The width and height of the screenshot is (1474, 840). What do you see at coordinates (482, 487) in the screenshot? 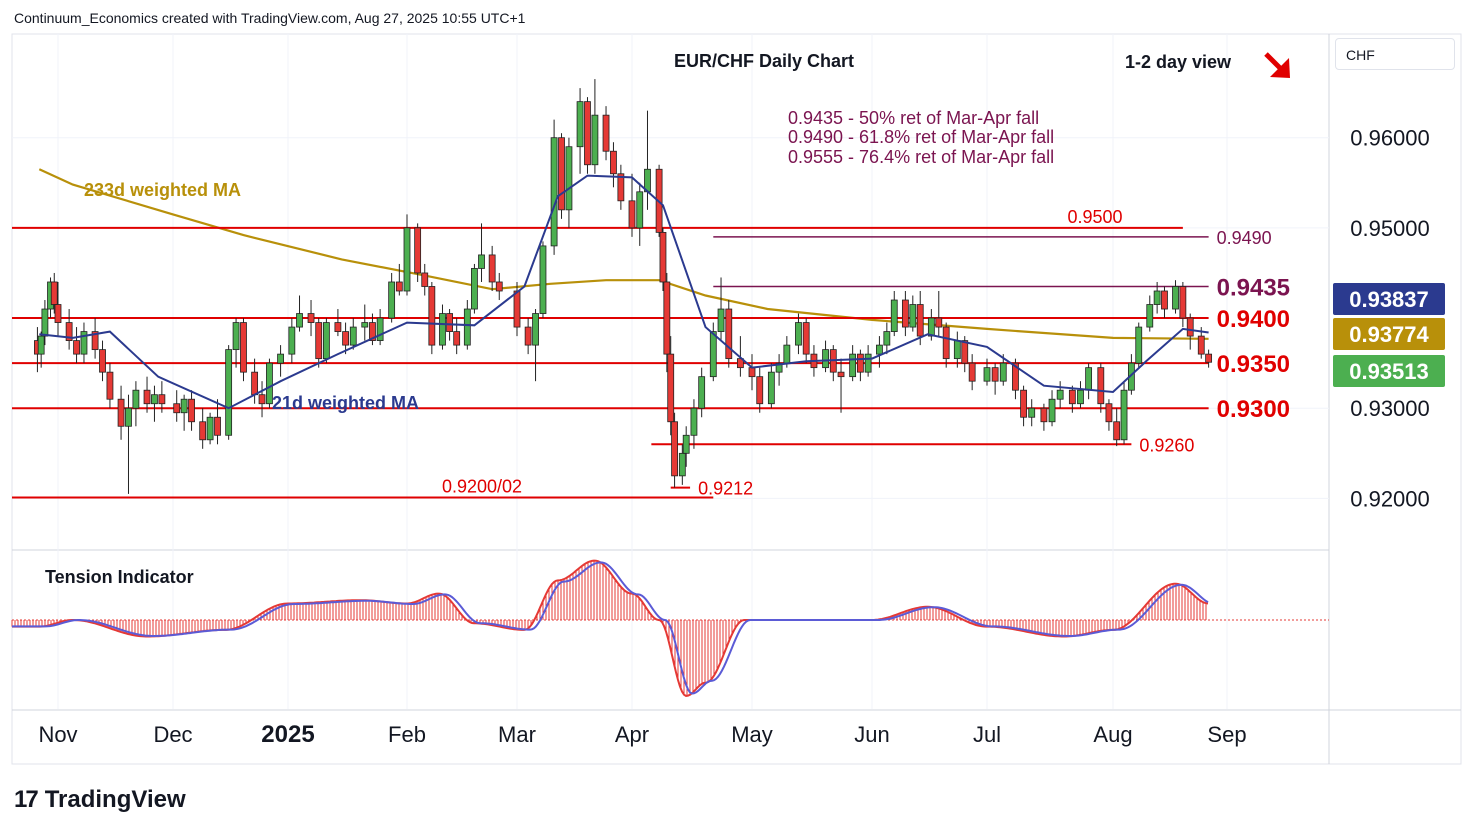
I see `level-label: 0.9200/02` at bounding box center [482, 487].